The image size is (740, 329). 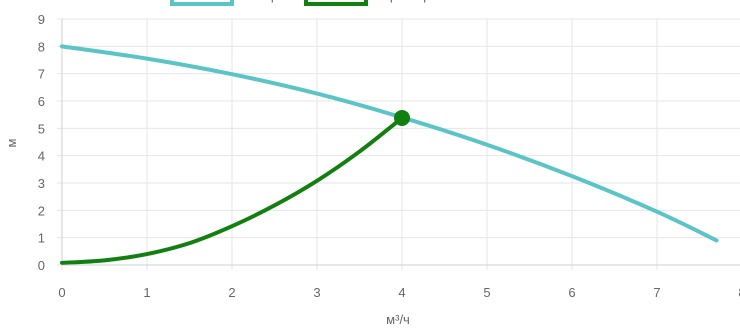 What do you see at coordinates (41, 74) in the screenshot?
I see `y-tick-label: 7` at bounding box center [41, 74].